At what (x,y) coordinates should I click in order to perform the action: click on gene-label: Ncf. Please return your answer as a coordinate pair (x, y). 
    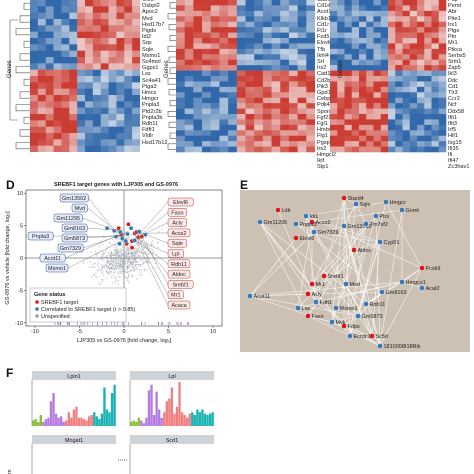
    Looking at the image, I should click on (452, 105).